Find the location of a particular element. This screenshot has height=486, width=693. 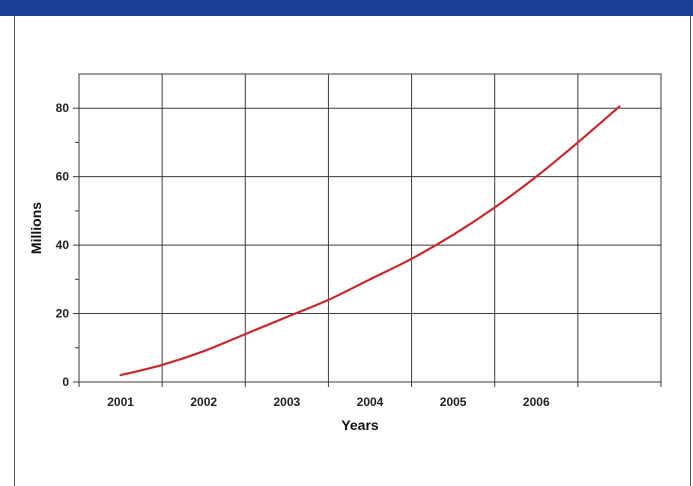

x-tick-label: 2005 is located at coordinates (453, 402).